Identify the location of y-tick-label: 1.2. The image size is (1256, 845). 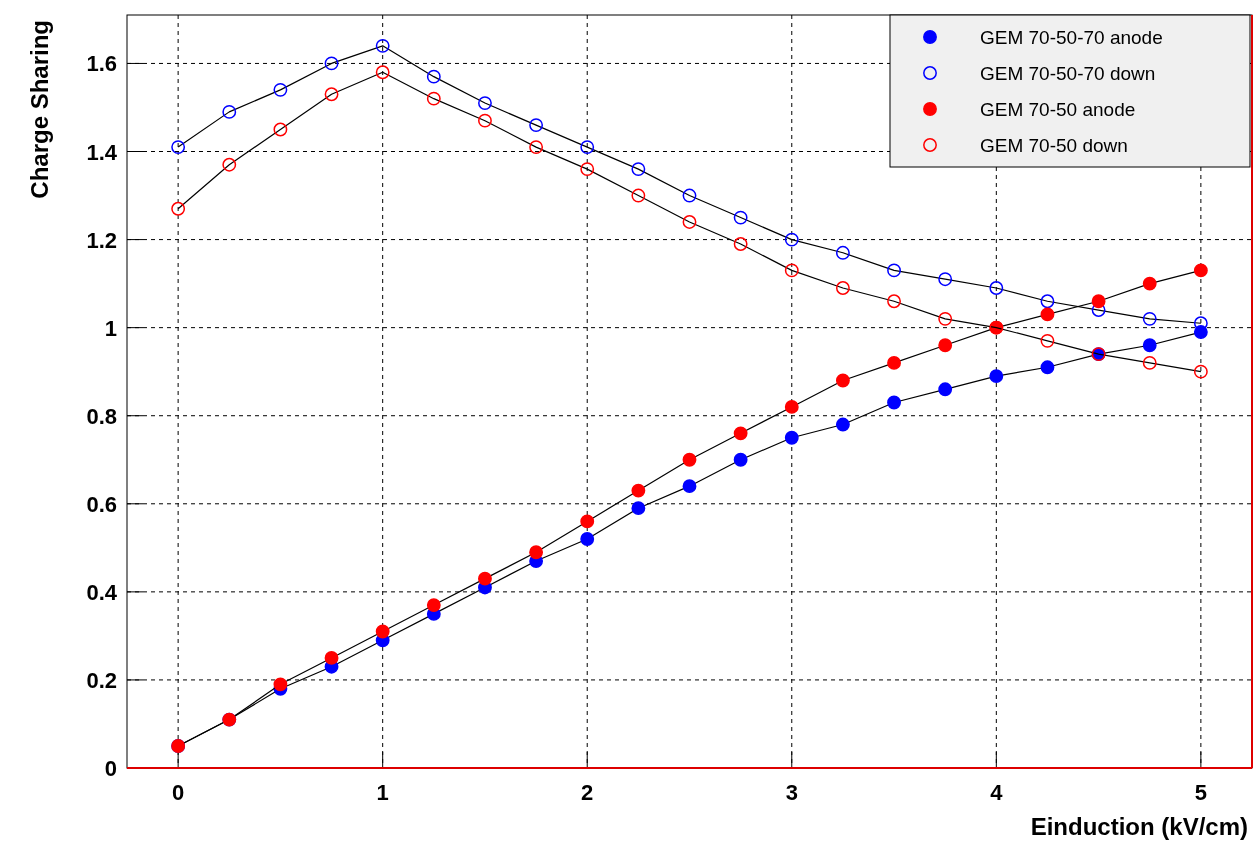
(101, 240).